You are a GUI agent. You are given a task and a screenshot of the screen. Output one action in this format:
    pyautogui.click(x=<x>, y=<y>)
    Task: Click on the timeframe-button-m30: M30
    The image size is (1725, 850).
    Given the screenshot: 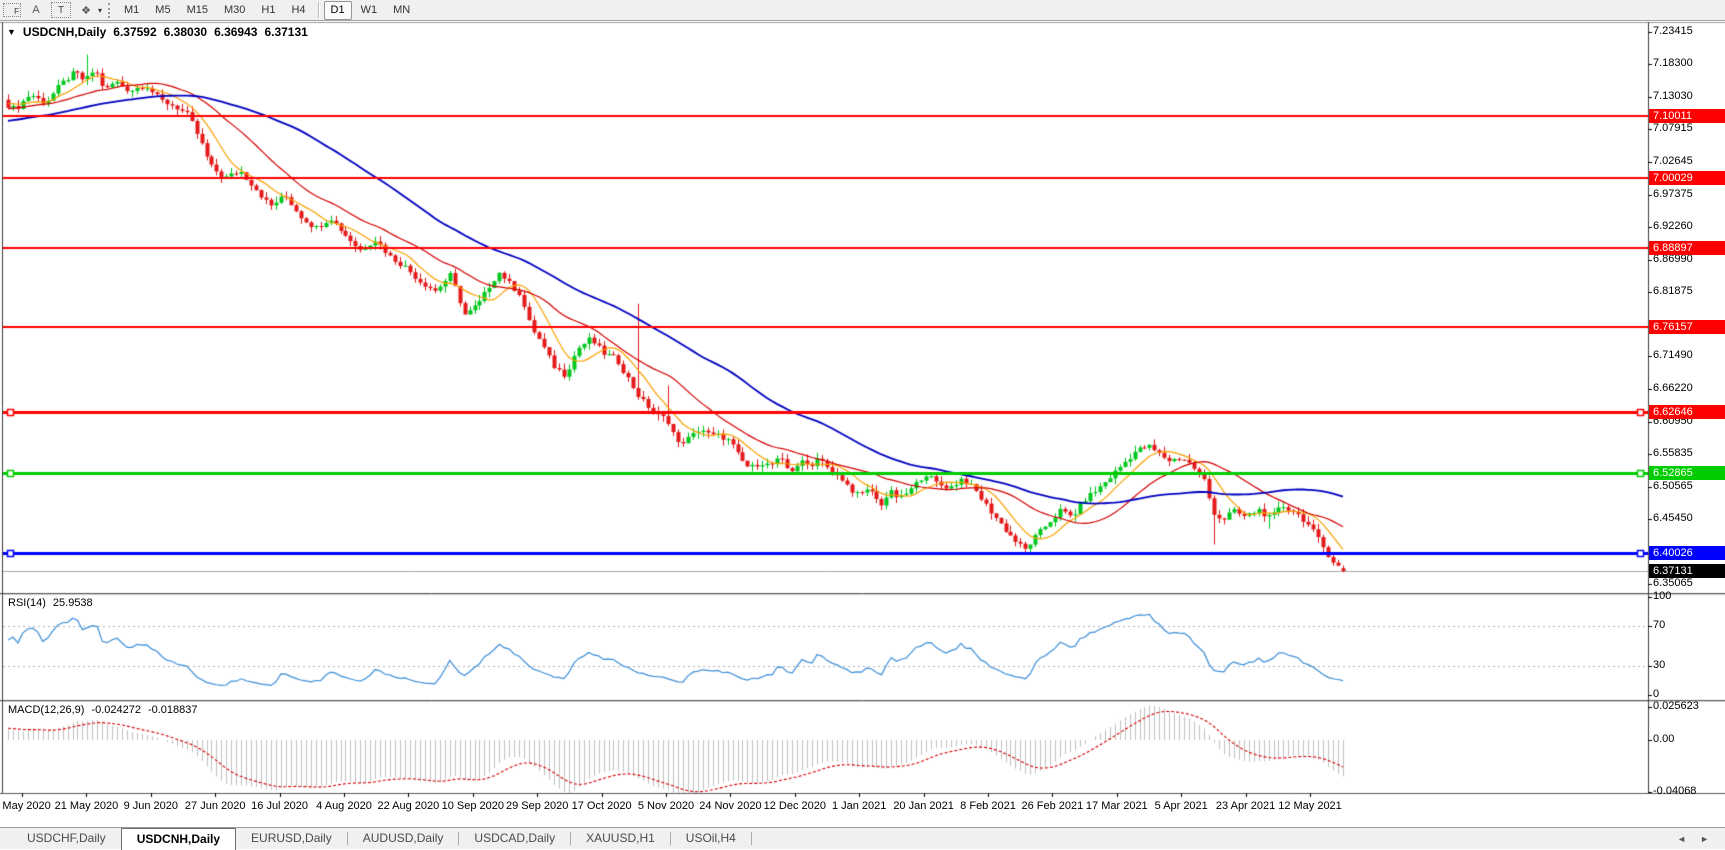 What is the action you would take?
    pyautogui.click(x=234, y=10)
    